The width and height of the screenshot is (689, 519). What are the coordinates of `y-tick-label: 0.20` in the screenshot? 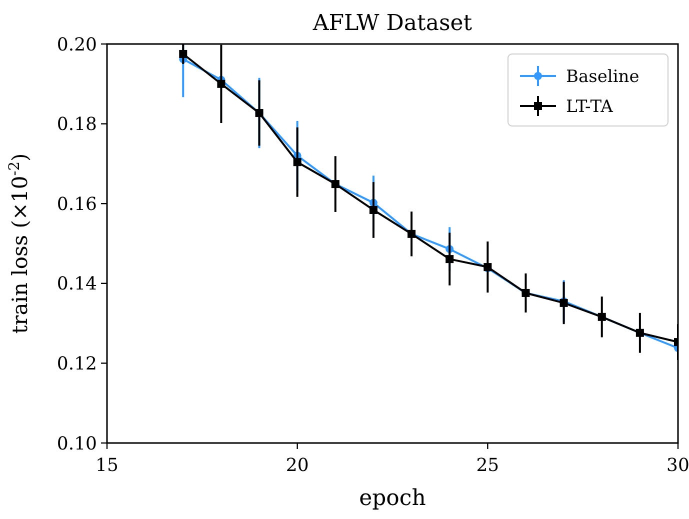 It's located at (76, 45).